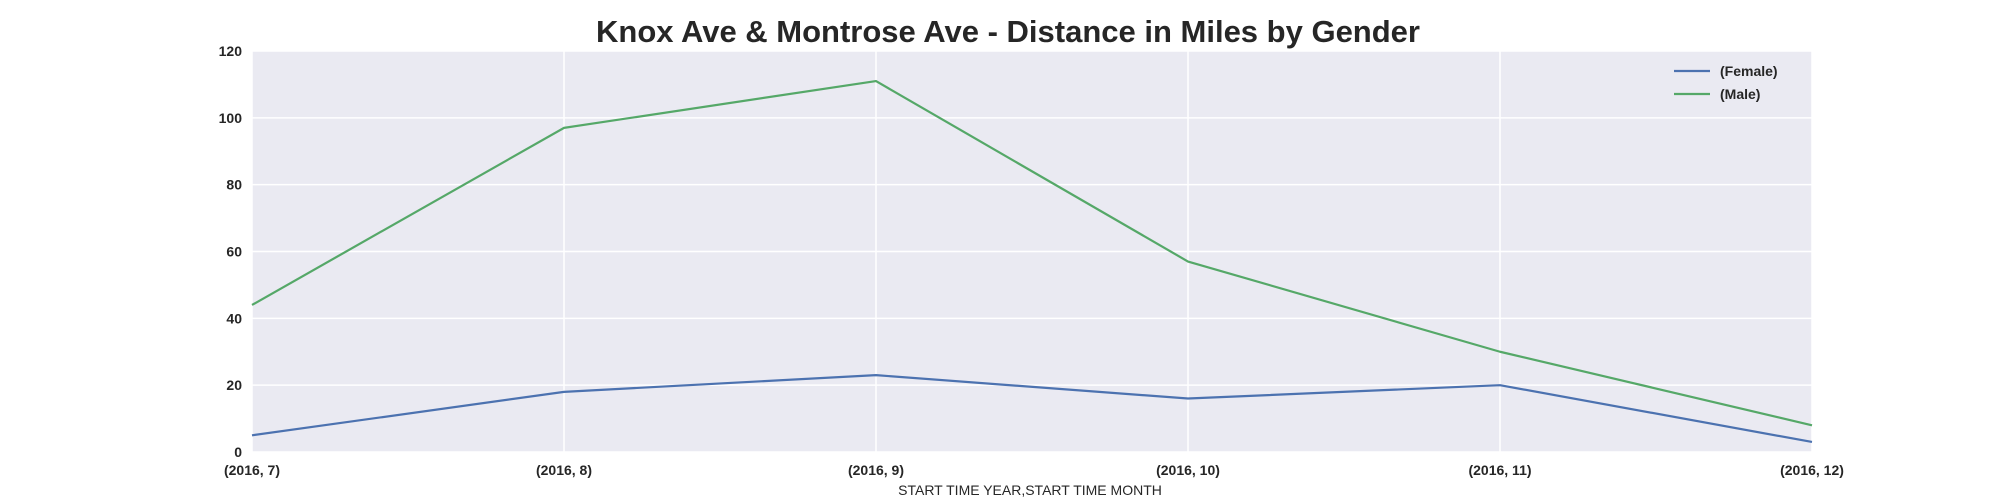 The width and height of the screenshot is (2000, 500). What do you see at coordinates (1030, 490) in the screenshot?
I see `x-axis-label: START TIME YEAR,START TIME MONTH` at bounding box center [1030, 490].